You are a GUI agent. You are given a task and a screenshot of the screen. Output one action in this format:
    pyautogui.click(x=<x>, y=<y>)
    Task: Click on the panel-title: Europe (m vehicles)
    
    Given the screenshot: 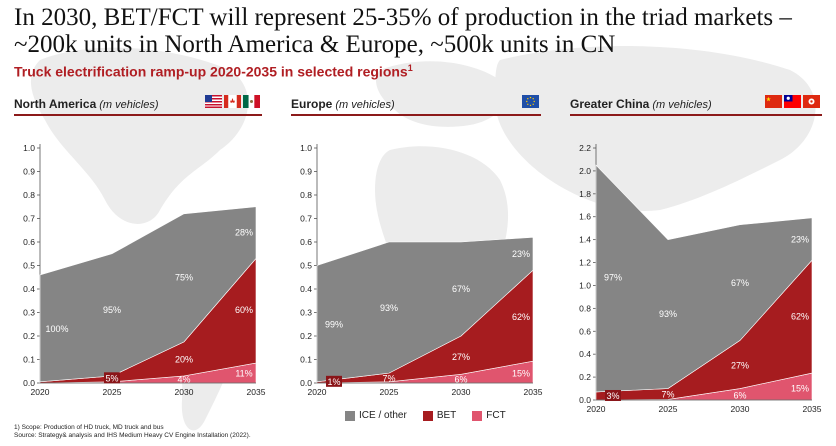 What is the action you would take?
    pyautogui.click(x=343, y=104)
    